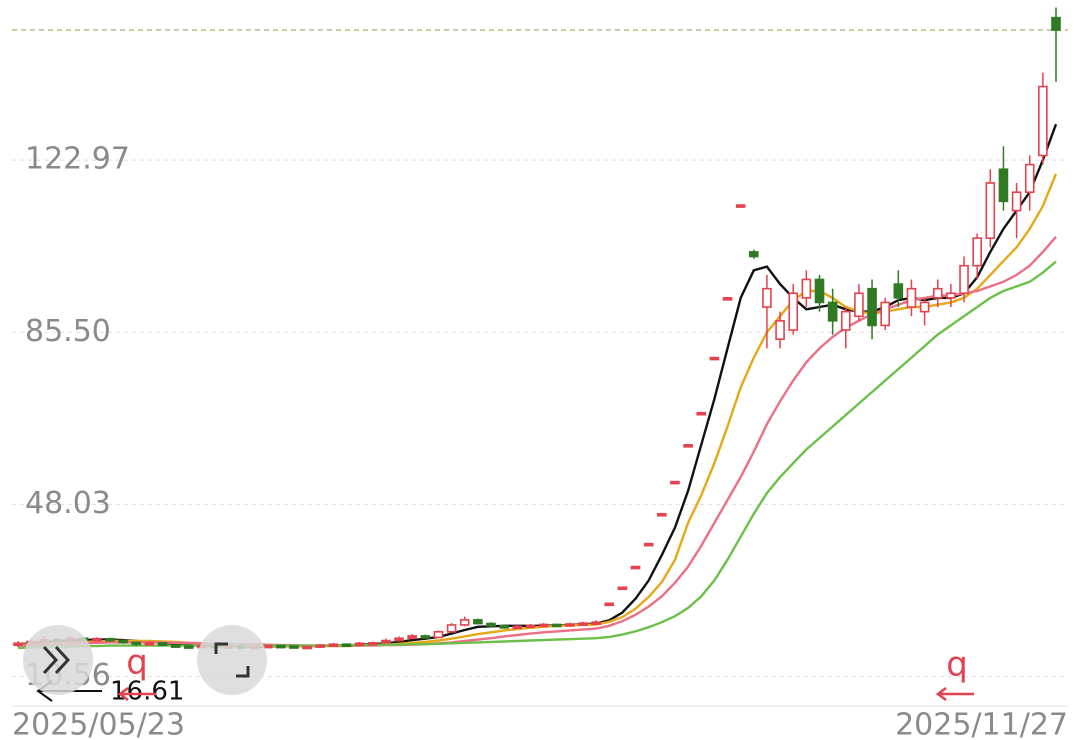  Describe the element at coordinates (77, 159) in the screenshot. I see `y-tick-label: 122.97` at that location.